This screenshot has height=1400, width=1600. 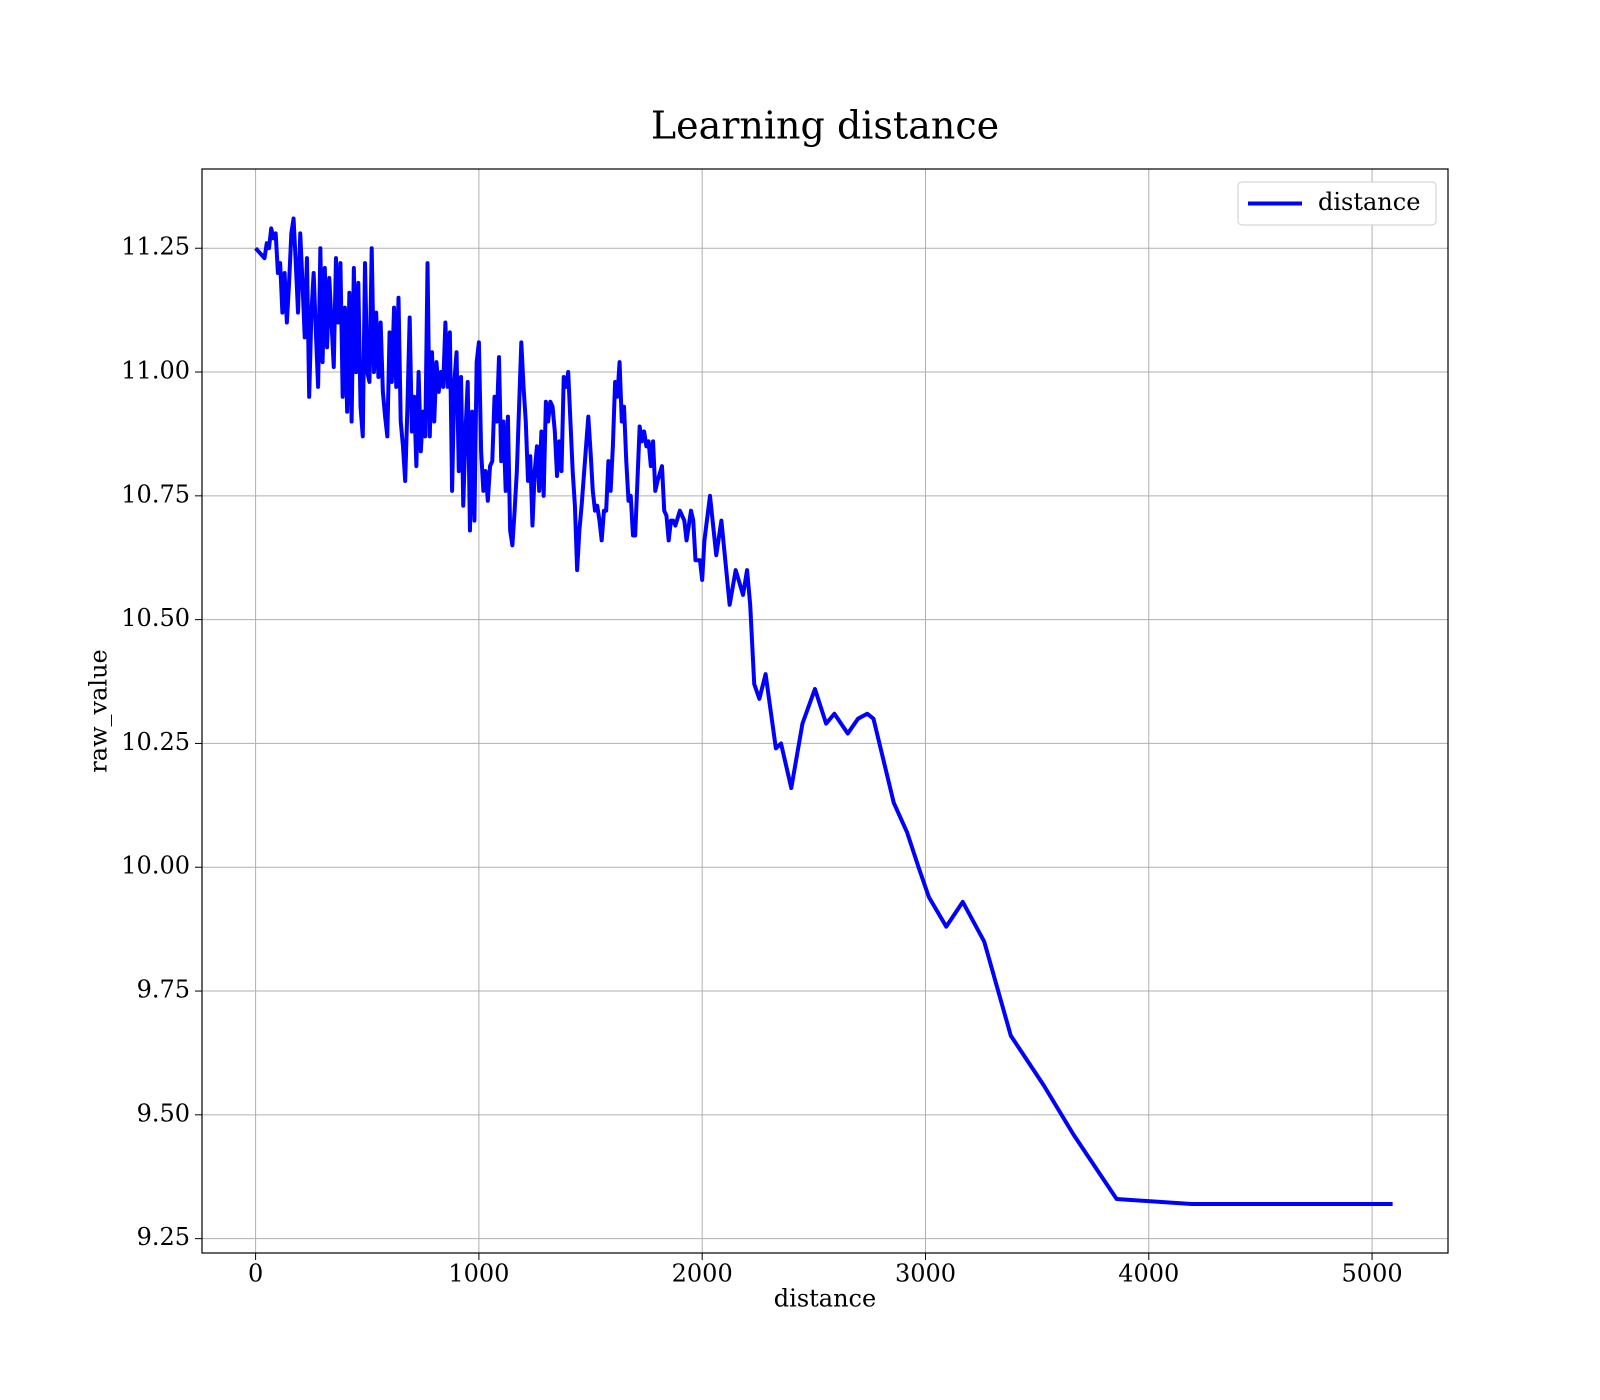 What do you see at coordinates (155, 618) in the screenshot?
I see `y-tick-label: 10.50` at bounding box center [155, 618].